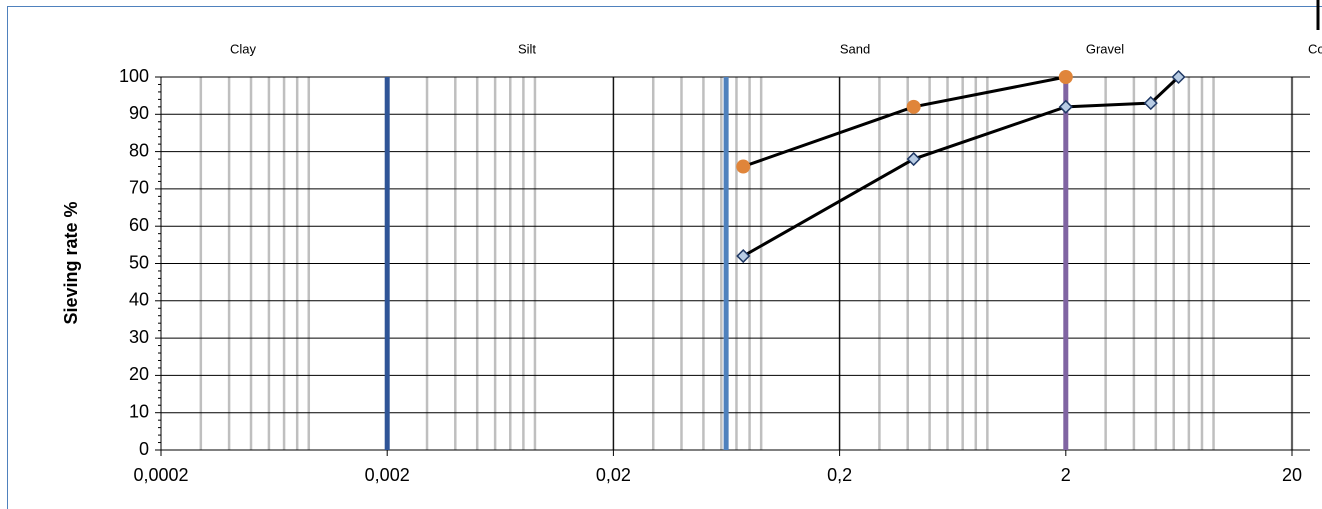  I want to click on region-label: Co, so click(1315, 48).